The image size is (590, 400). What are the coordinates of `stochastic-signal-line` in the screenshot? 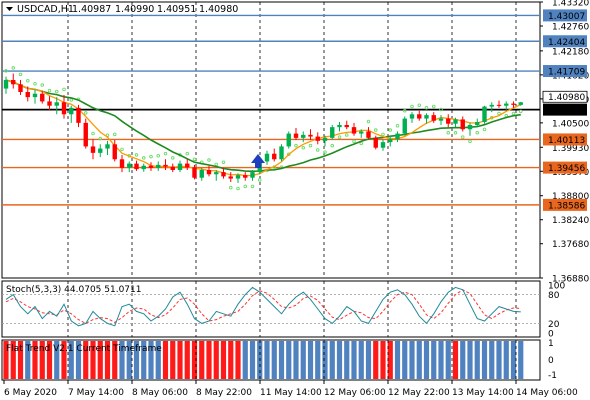 It's located at (263, 306).